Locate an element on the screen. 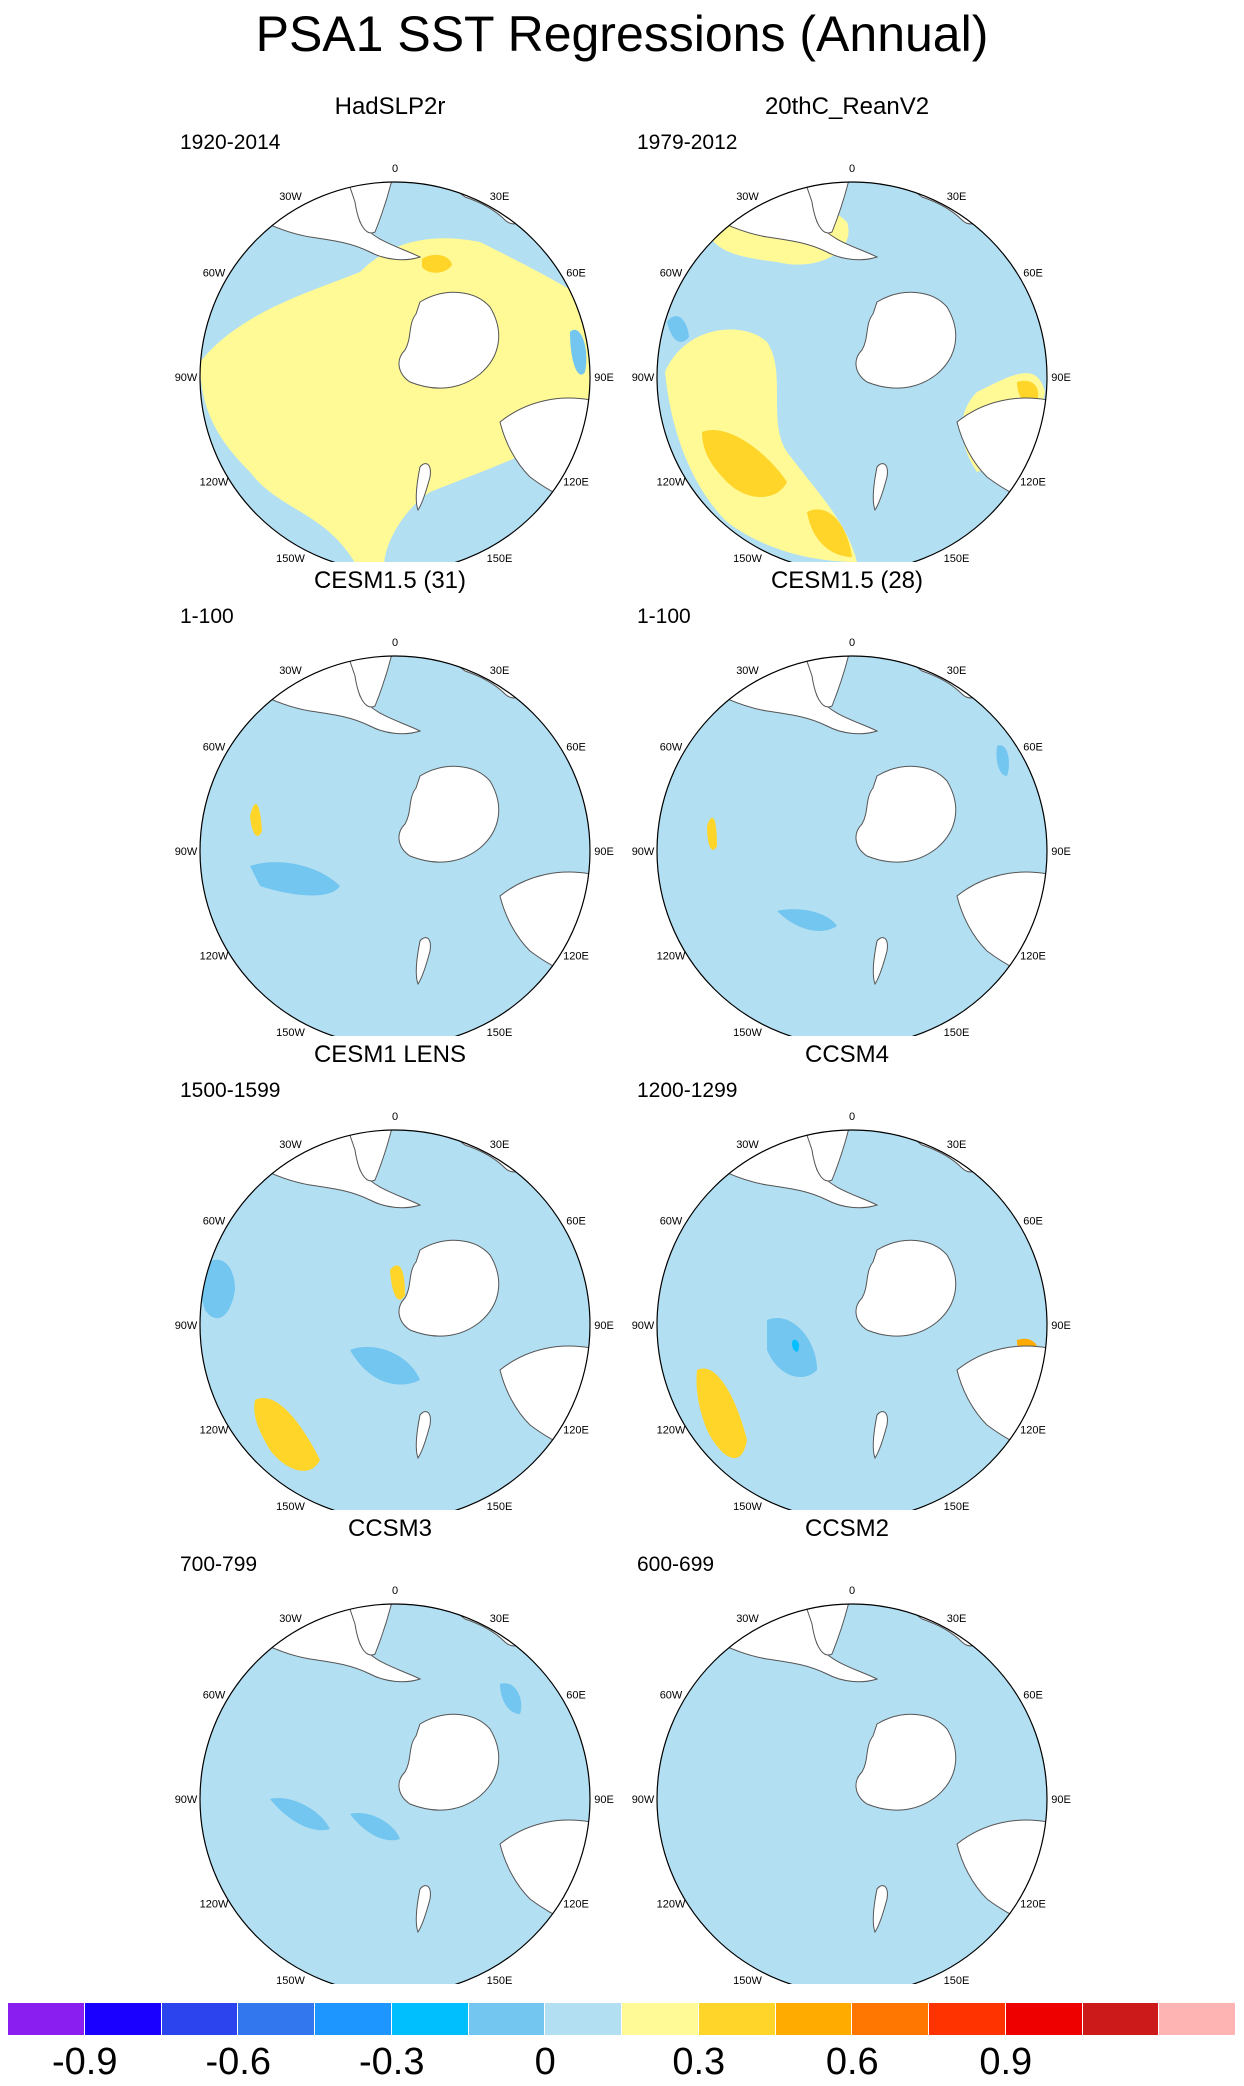  panel-period-label: 1200-1299 is located at coordinates (687, 1090).